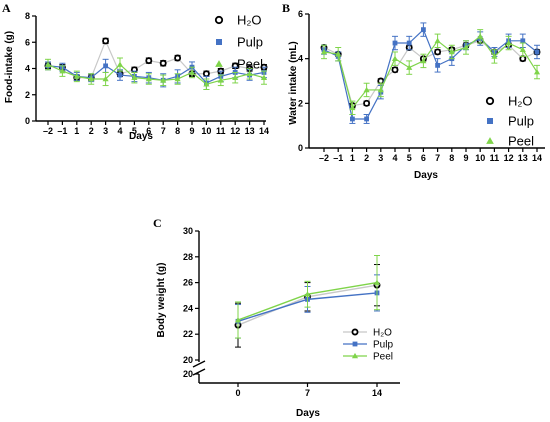  Describe the element at coordinates (188, 308) in the screenshot. I see `y-tick-label: 24` at that location.